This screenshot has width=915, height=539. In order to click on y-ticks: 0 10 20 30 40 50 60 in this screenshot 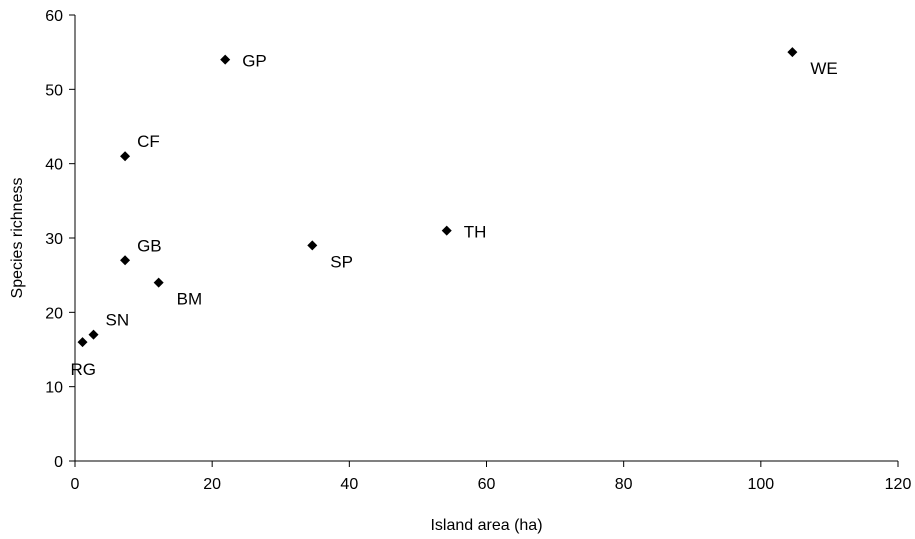, I will do `click(60, 239)`.